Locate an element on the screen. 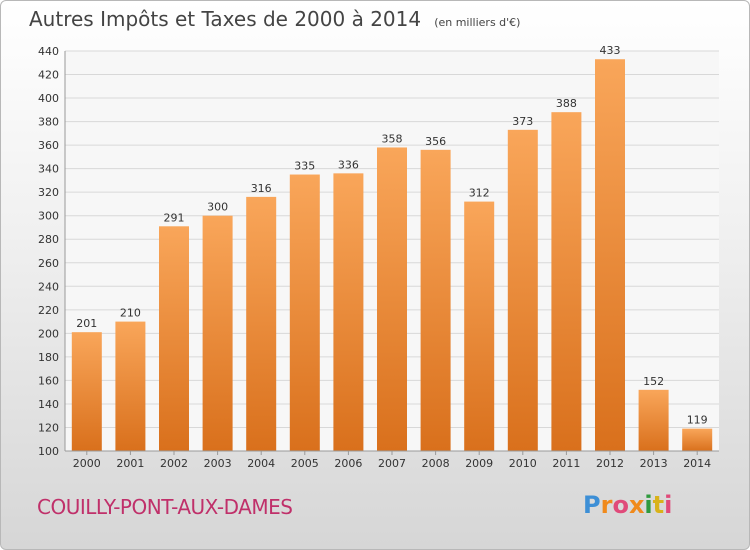 This screenshot has width=750, height=550. data-label: 356 is located at coordinates (435, 141).